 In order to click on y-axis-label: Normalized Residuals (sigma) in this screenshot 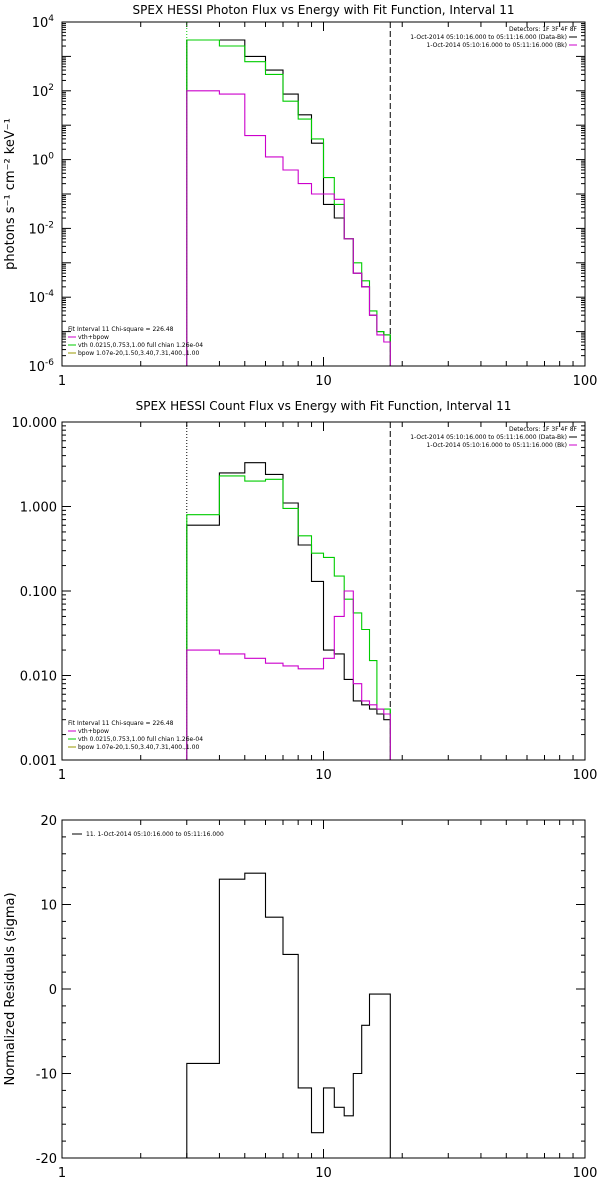, I will do `click(10, 988)`.